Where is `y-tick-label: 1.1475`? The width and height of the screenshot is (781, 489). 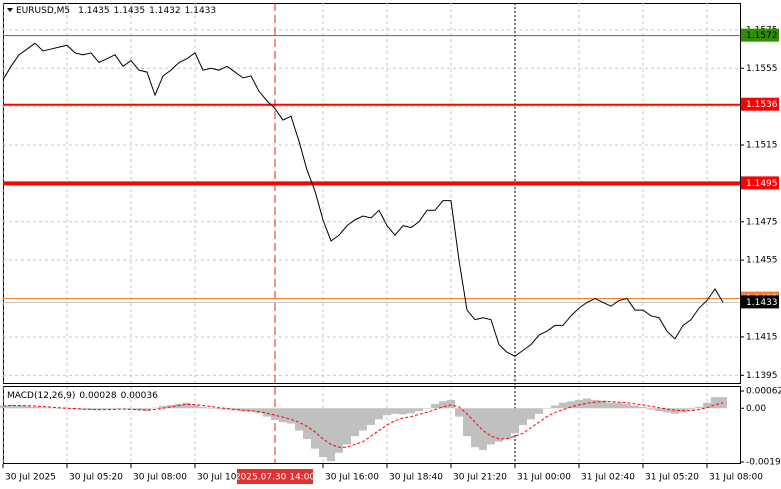
y-tick-label: 1.1475 is located at coordinates (762, 222).